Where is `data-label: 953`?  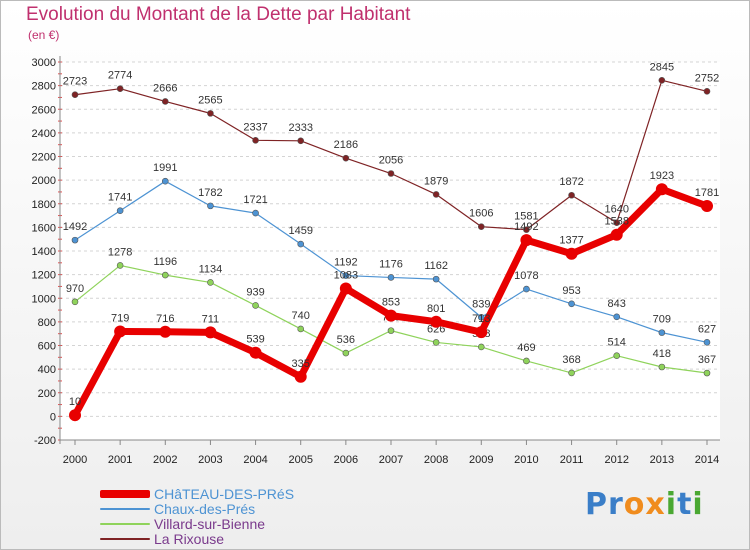
data-label: 953 is located at coordinates (571, 291).